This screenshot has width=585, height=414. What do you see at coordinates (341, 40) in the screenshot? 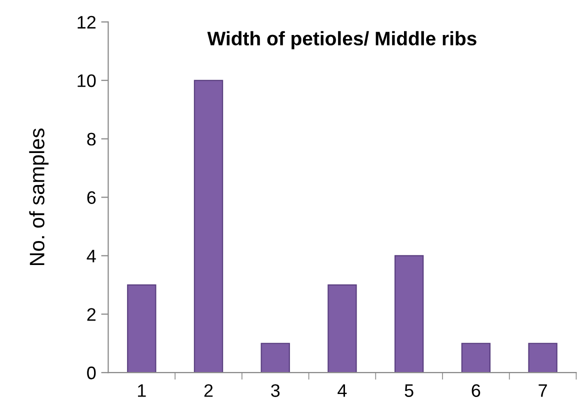
I see `chart-title: Width of petioles/ Middle ribs` at bounding box center [341, 40].